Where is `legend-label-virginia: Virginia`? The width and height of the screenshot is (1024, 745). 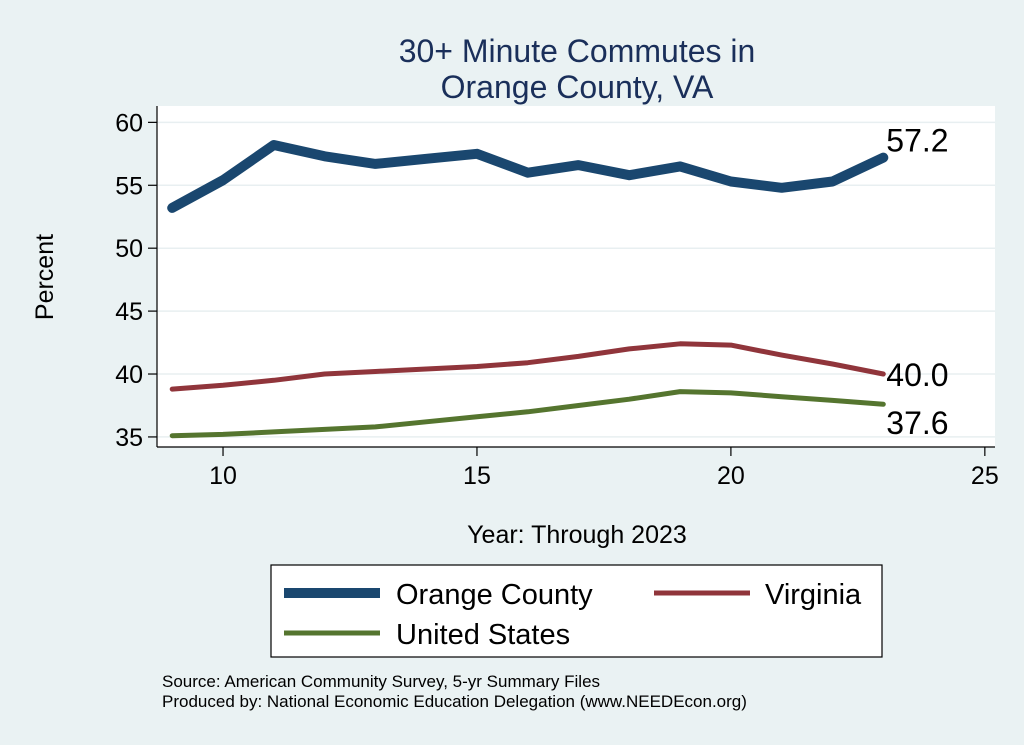 legend-label-virginia: Virginia is located at coordinates (813, 595).